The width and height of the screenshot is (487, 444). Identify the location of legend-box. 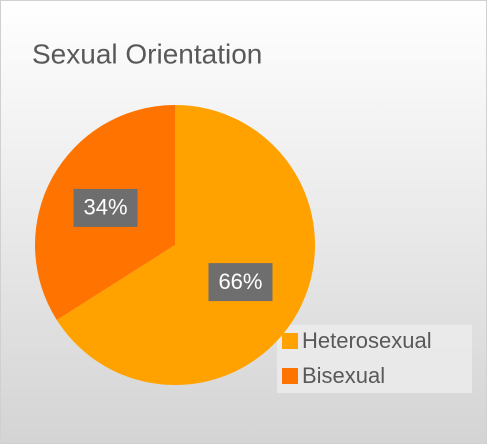
(374, 359).